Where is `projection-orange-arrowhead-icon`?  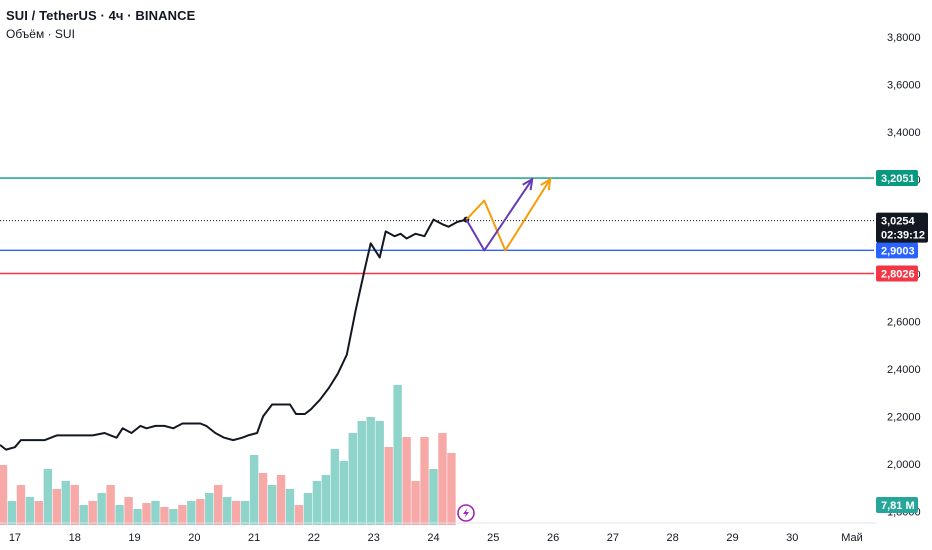 projection-orange-arrowhead-icon is located at coordinates (546, 184).